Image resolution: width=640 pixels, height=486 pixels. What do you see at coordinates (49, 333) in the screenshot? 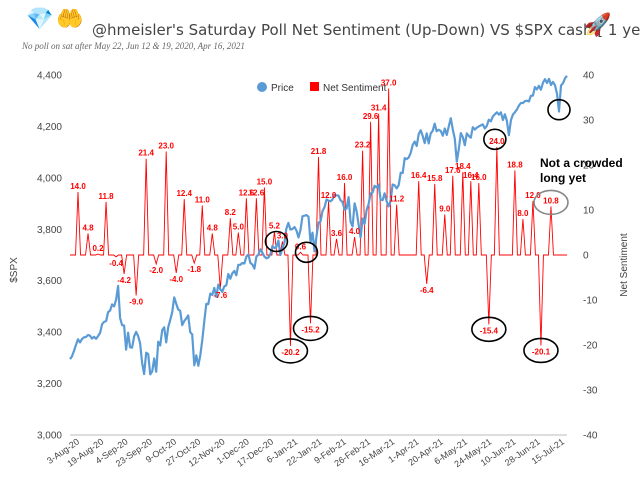
I see `y-tick-label: 3,400` at bounding box center [49, 333].